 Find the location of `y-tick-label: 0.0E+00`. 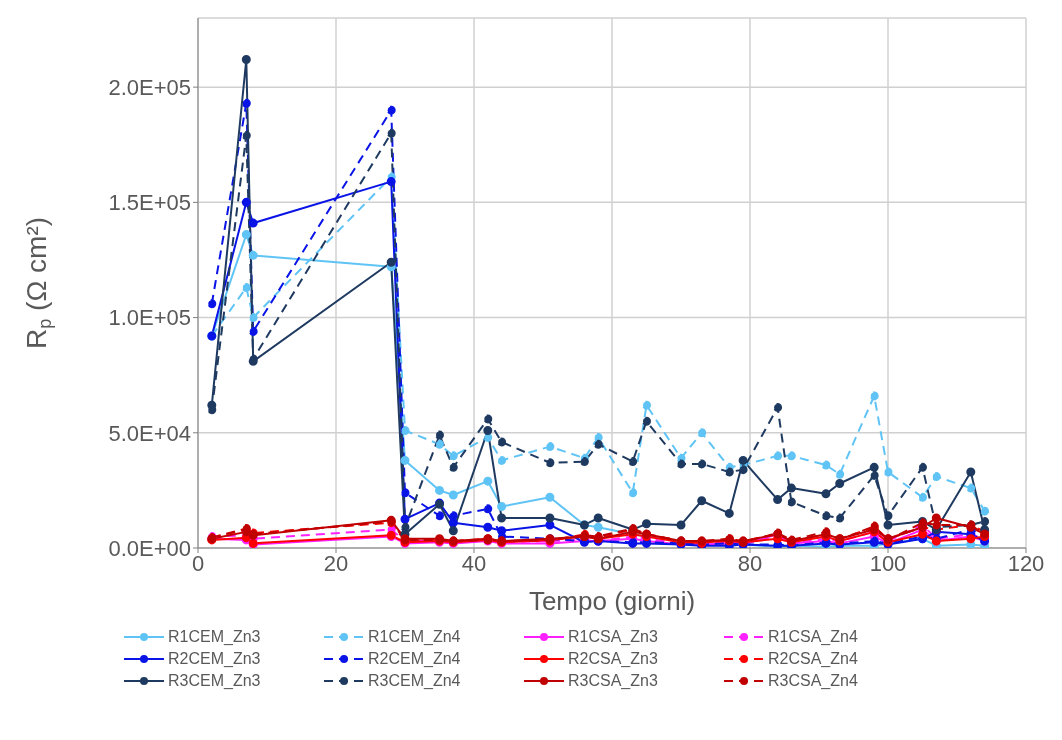

y-tick-label: 0.0E+00 is located at coordinates (149, 548).